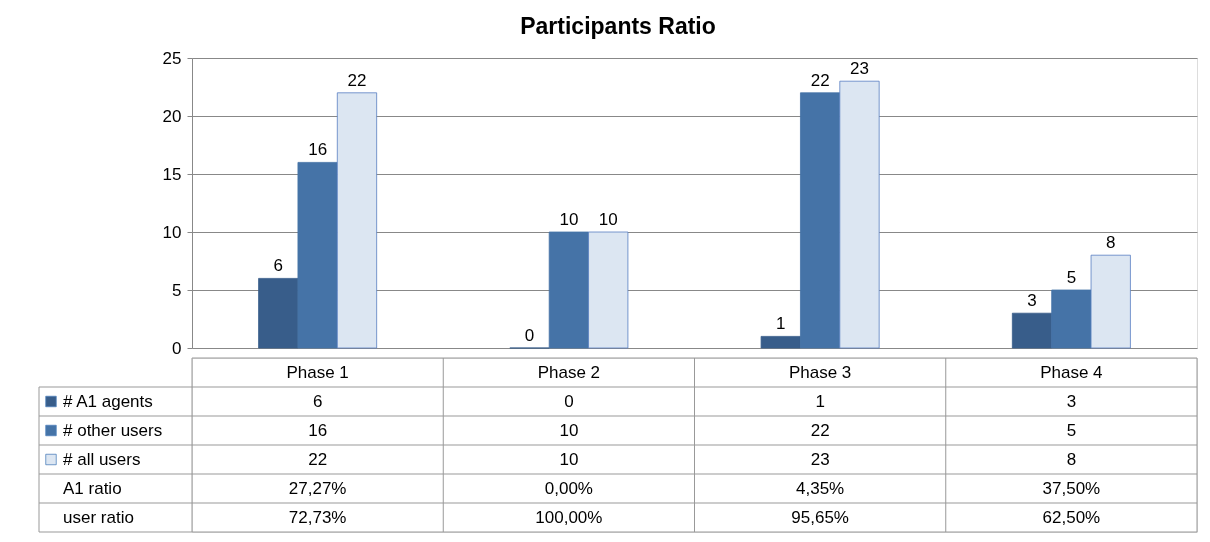 The image size is (1210, 542). What do you see at coordinates (618, 25) in the screenshot?
I see `chart-title: Participants Ratio` at bounding box center [618, 25].